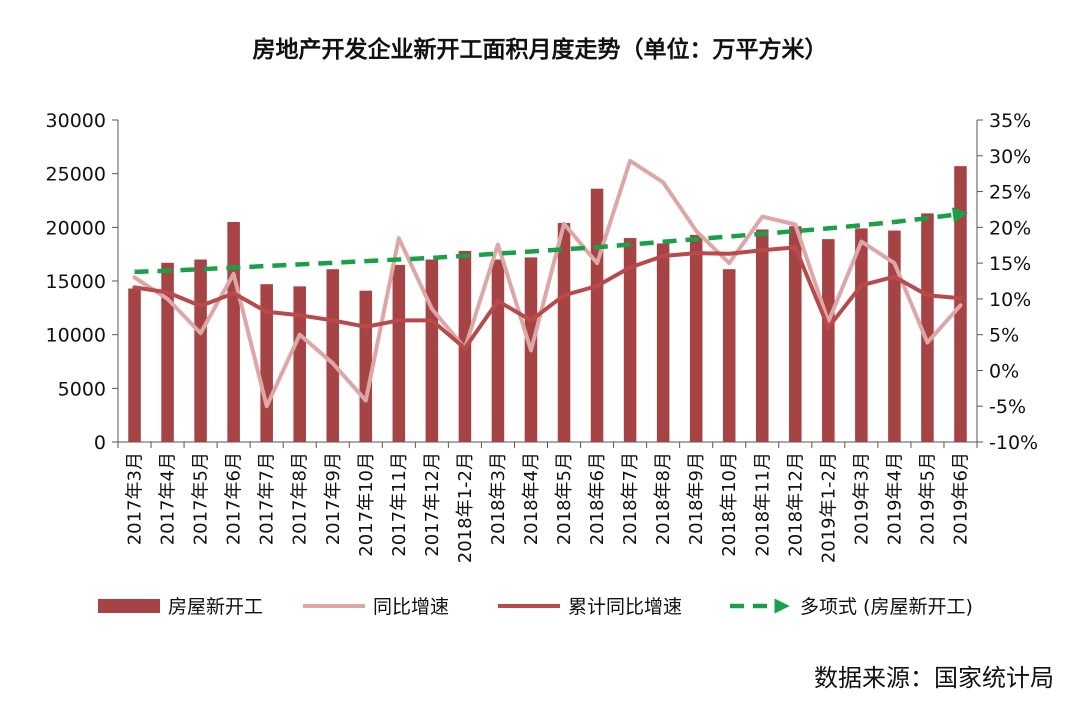 The width and height of the screenshot is (1080, 704). What do you see at coordinates (729, 504) in the screenshot?
I see `x-tick-label: 2018年10月` at bounding box center [729, 504].